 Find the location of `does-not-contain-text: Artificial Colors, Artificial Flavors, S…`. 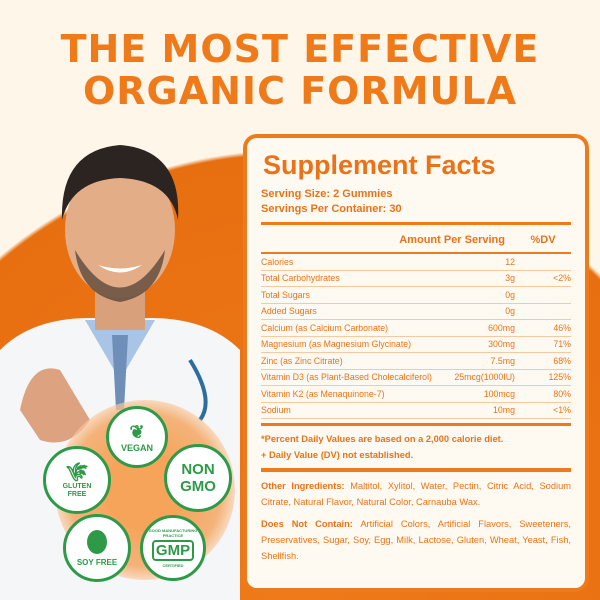

does-not-contain-text: Artificial Colors, Artificial Flavors, S… is located at coordinates (416, 540).